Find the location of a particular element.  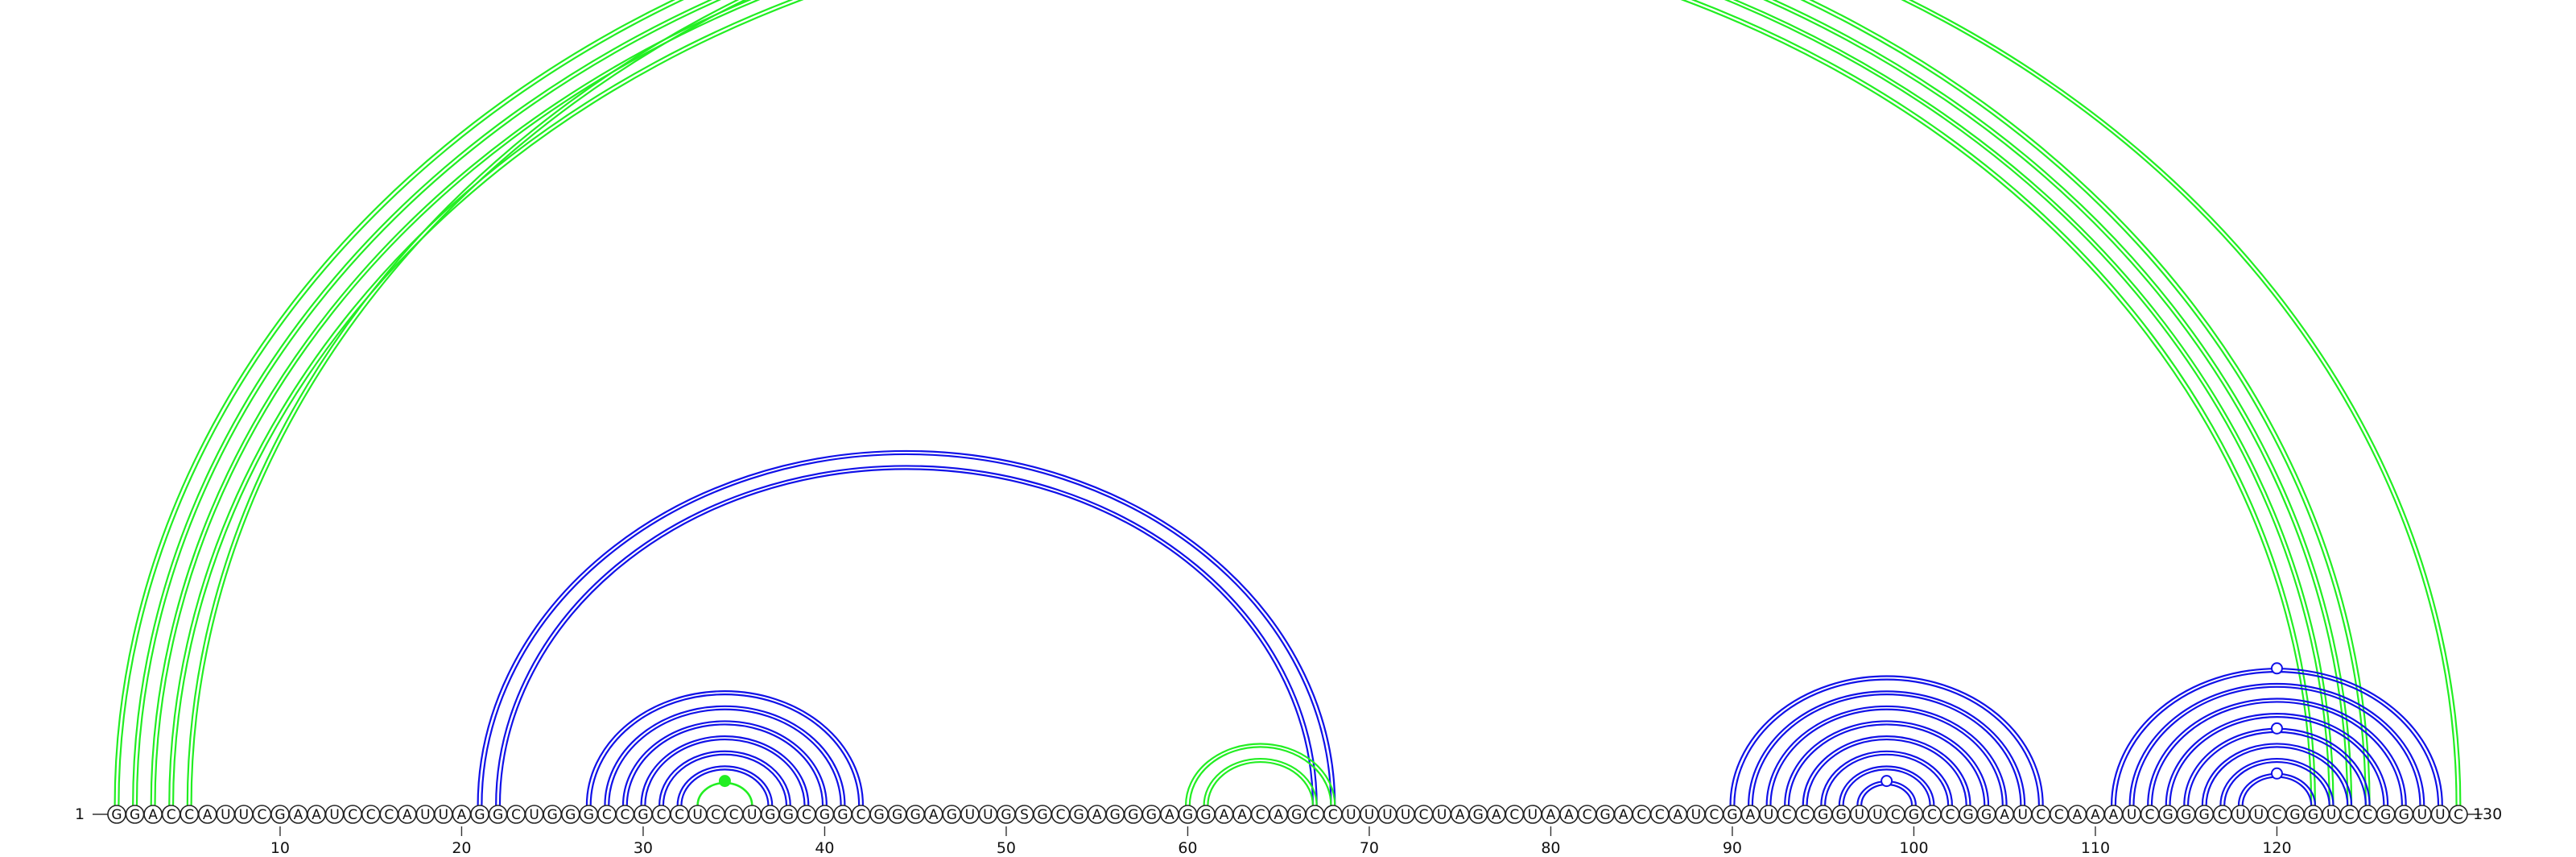

green-arc-marker is located at coordinates (724, 781).